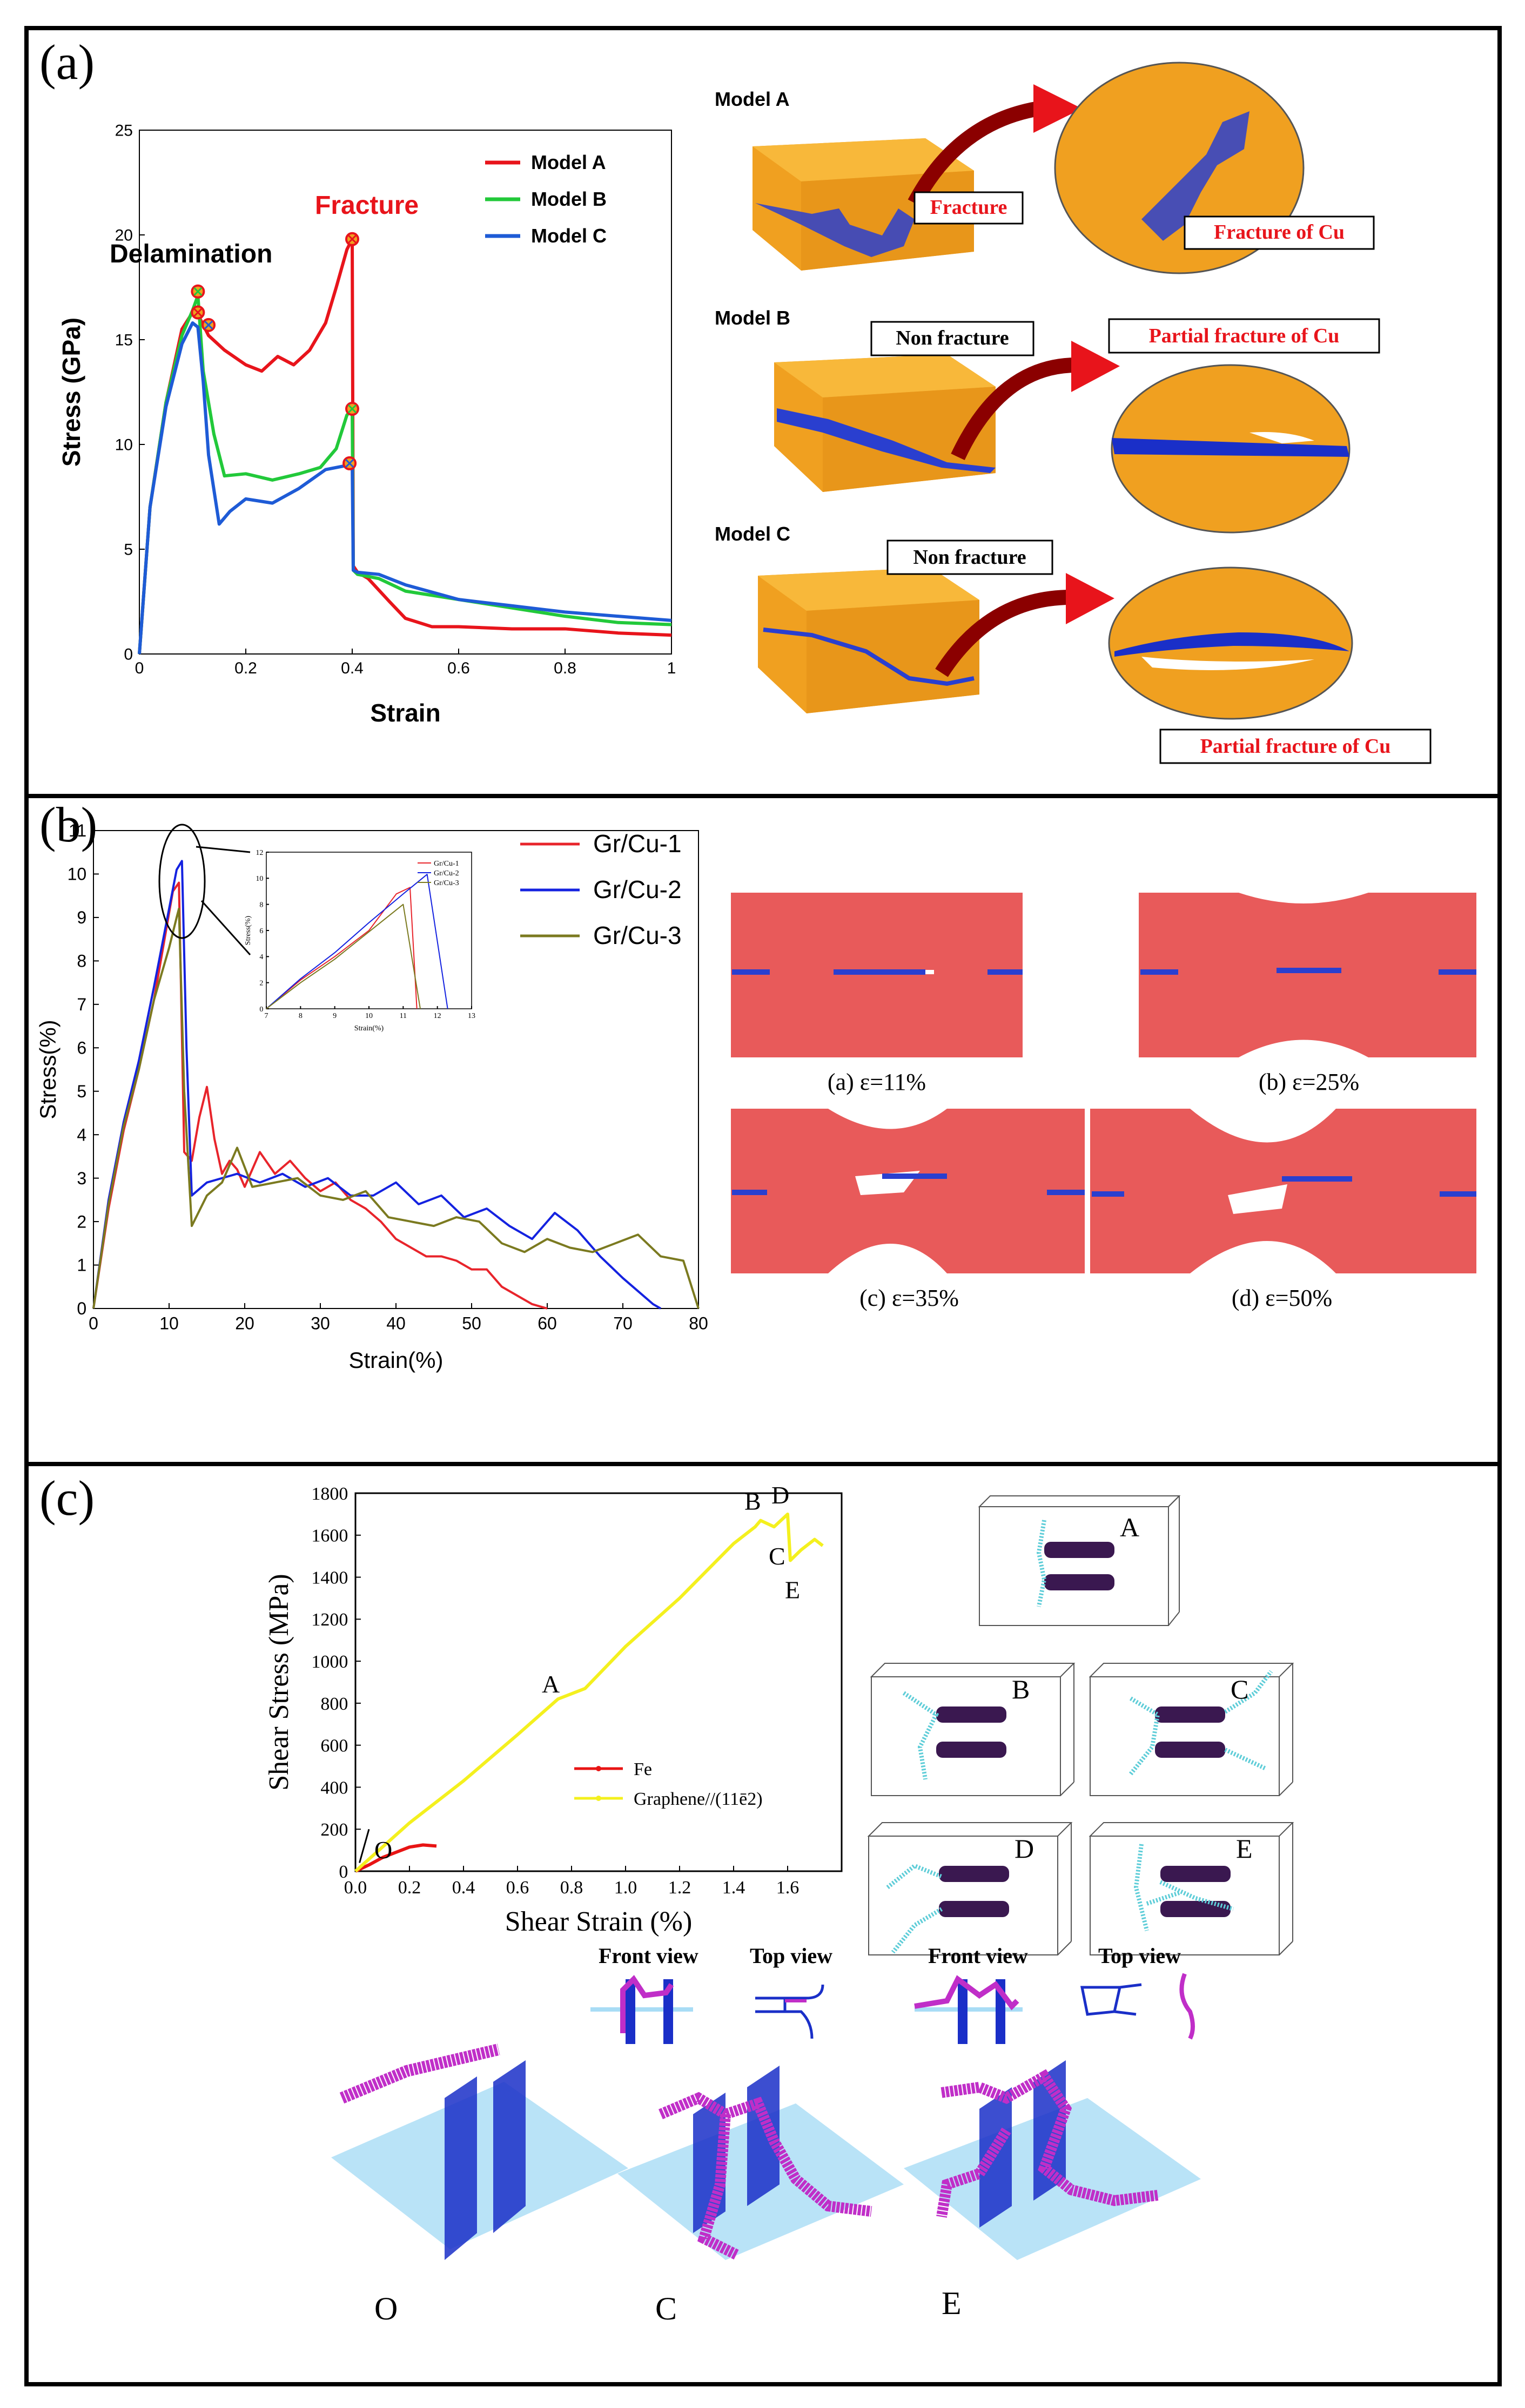  I want to click on y-tick-label: 3, so click(81, 1178).